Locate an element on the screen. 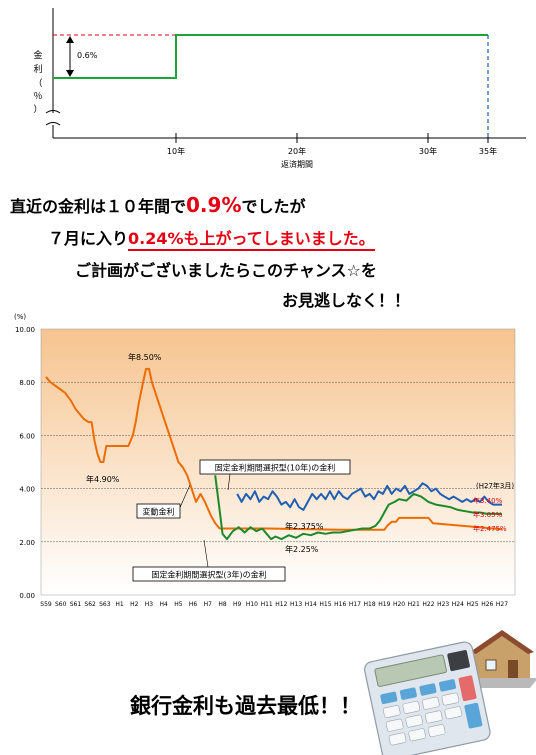 Image resolution: width=536 pixels, height=755 pixels. y-tick-label: 10.00 is located at coordinates (25, 330).